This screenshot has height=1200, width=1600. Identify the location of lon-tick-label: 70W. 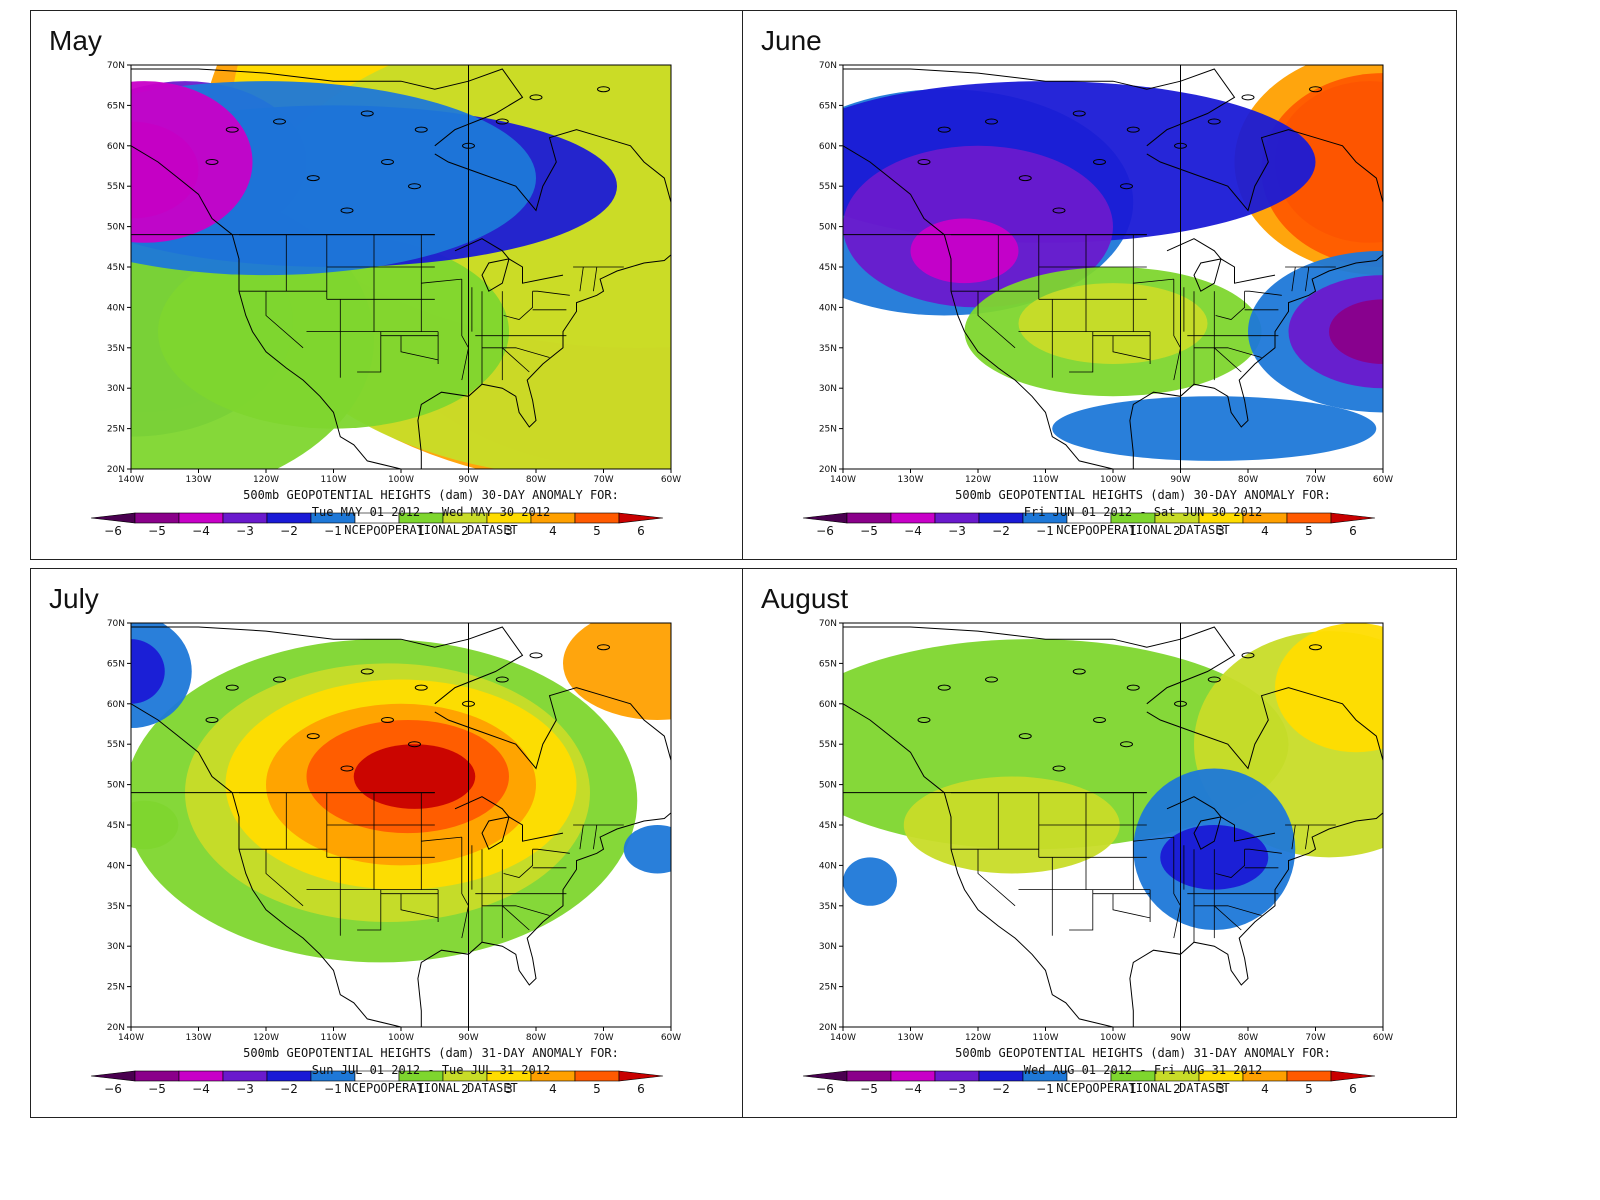
(603, 480).